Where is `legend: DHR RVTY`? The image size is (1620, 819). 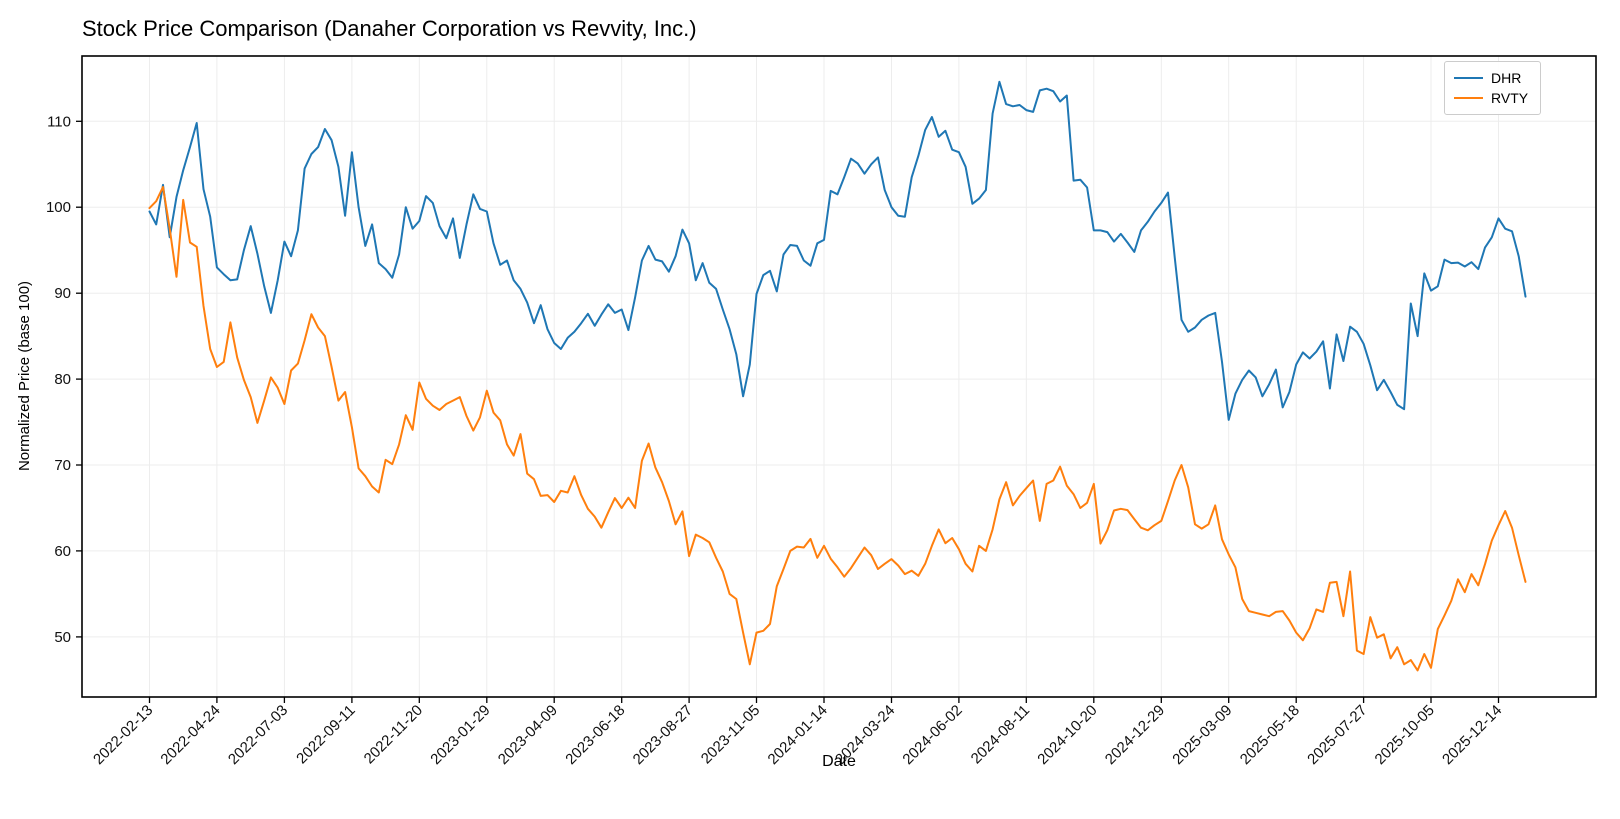
legend: DHR RVTY is located at coordinates (1492, 88).